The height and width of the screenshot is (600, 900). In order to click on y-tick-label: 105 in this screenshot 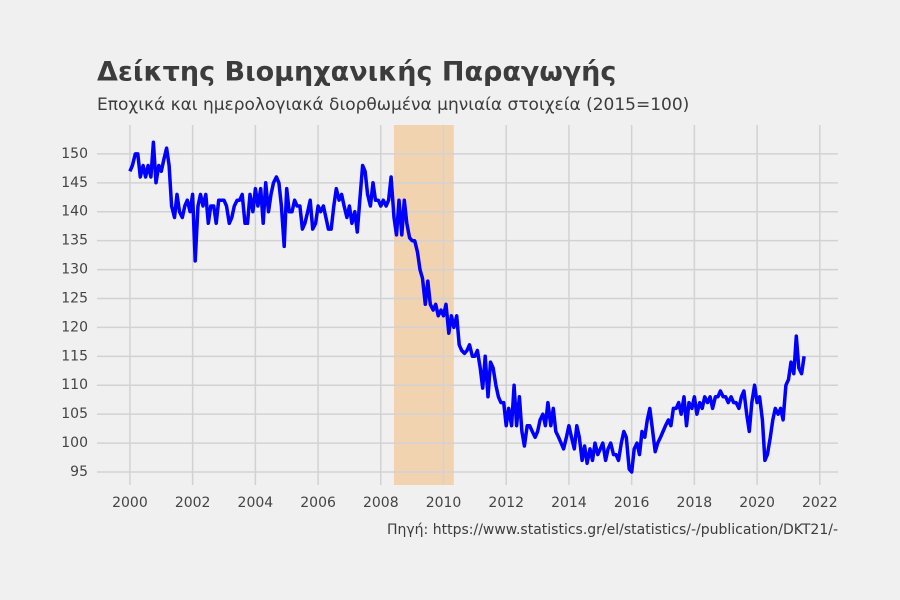, I will do `click(74, 414)`.